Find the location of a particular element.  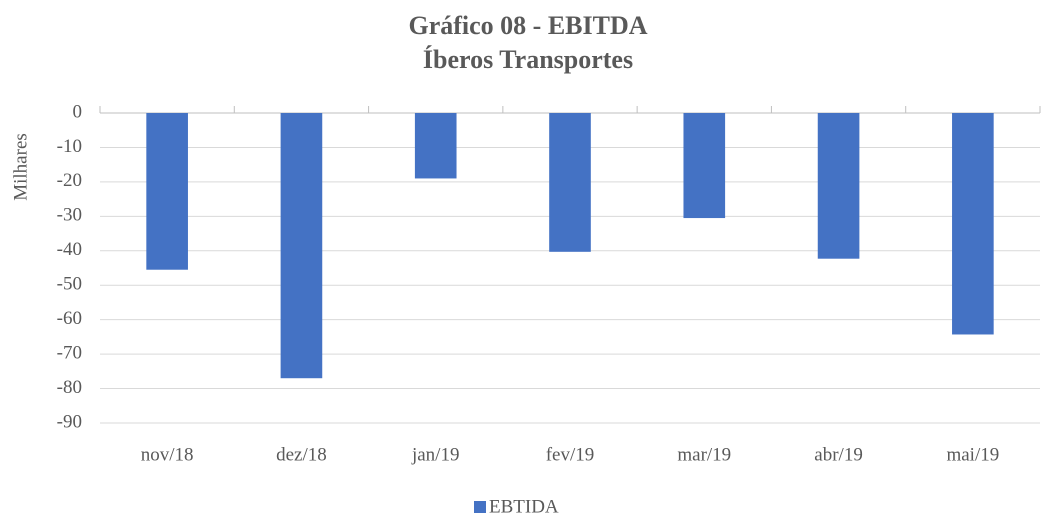

y-tick-label: 0 is located at coordinates (78, 111).